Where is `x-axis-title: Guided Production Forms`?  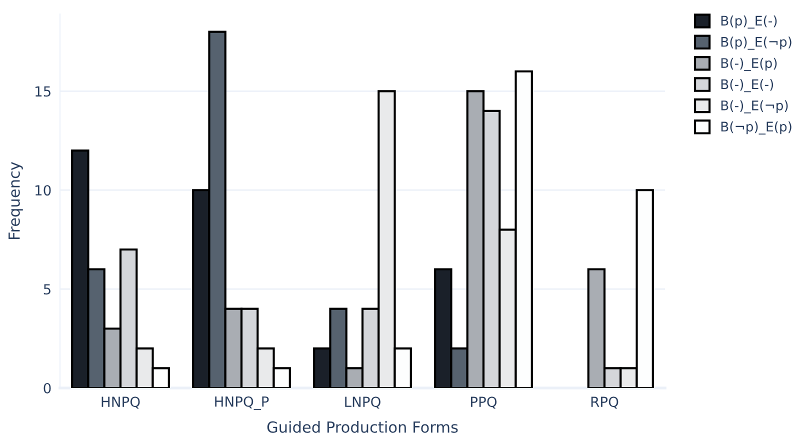 x-axis-title: Guided Production Forms is located at coordinates (362, 427).